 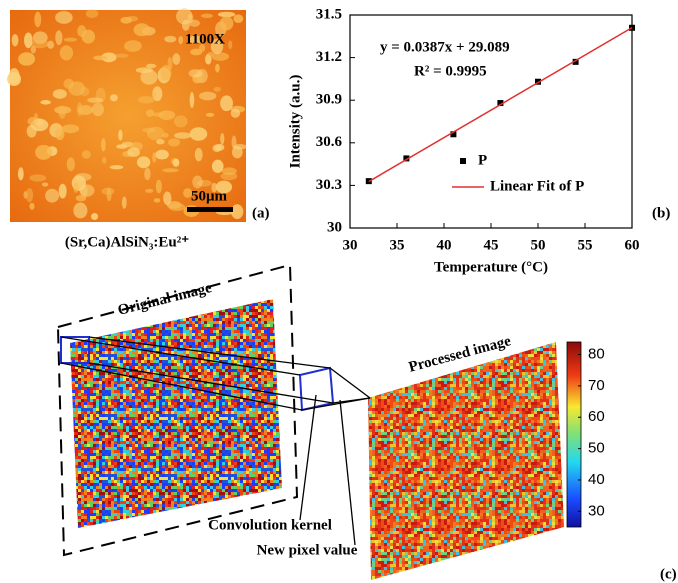 I want to click on magnification: 1100X, so click(x=205, y=39).